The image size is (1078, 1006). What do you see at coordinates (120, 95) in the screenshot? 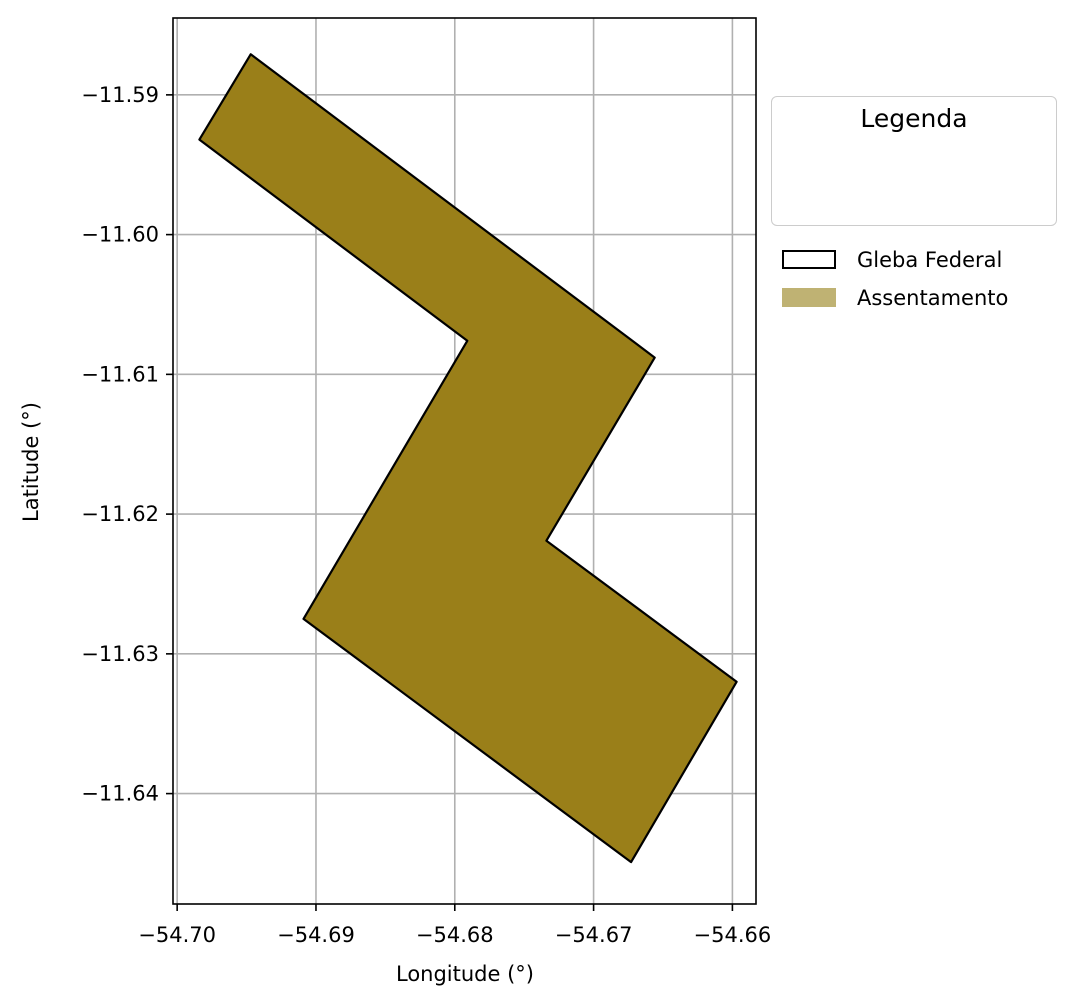
I see `y-tick-label: −11.59` at bounding box center [120, 95].